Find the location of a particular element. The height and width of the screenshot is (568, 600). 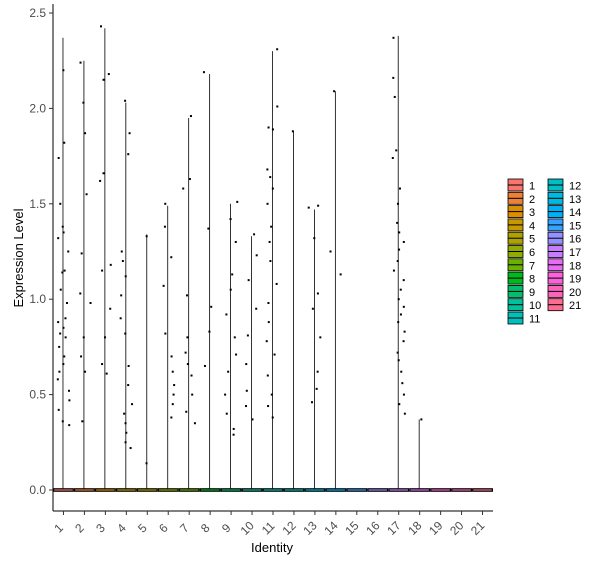

x-tick-label: 17 is located at coordinates (394, 528).